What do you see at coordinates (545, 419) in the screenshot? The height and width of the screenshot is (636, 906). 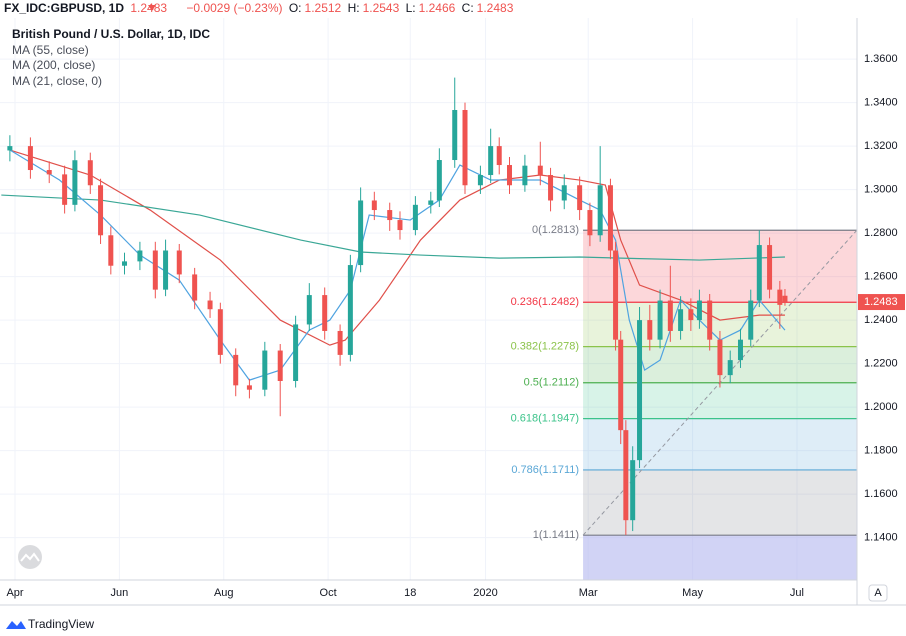 I see `fib-label: 0.618(1.1947)` at bounding box center [545, 419].